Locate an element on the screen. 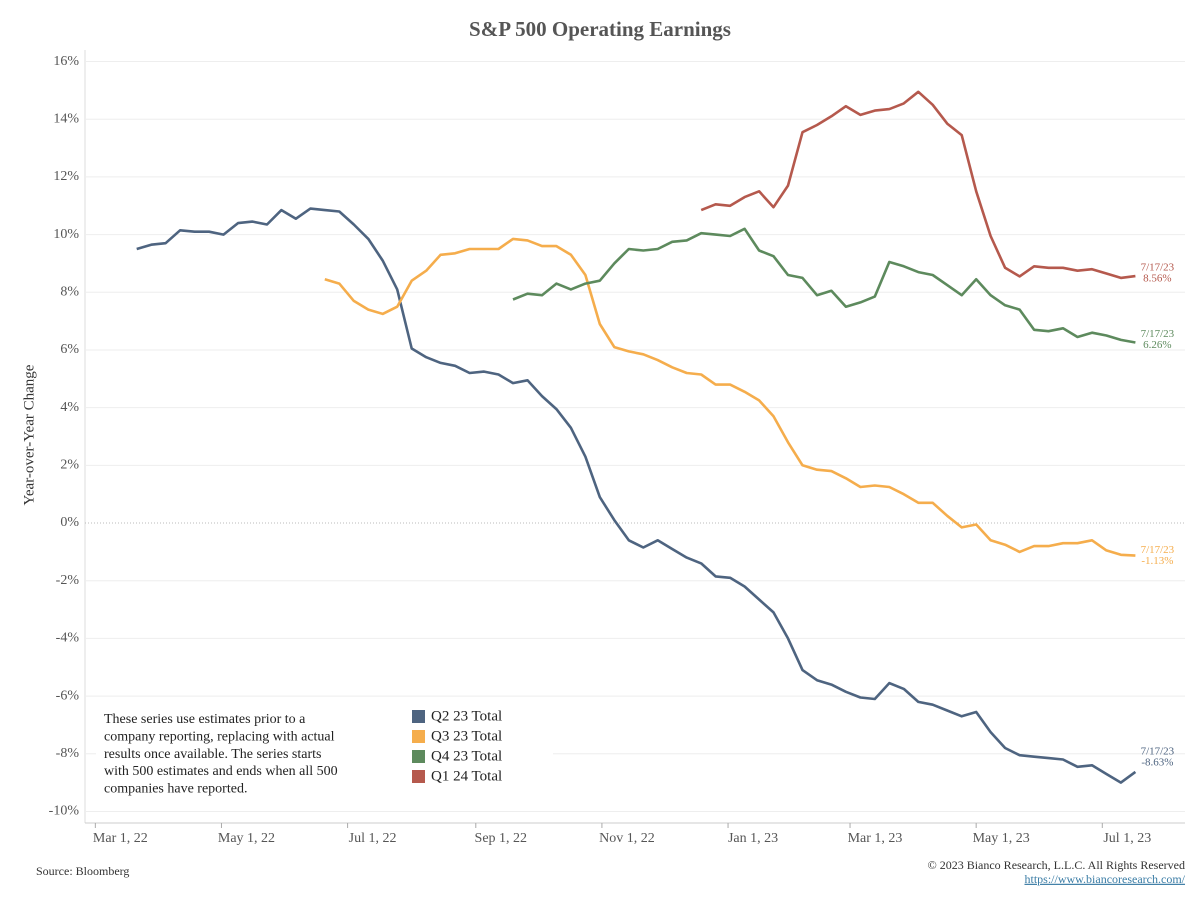 Image resolution: width=1200 pixels, height=900 pixels. x-tick-label: May 1, 22 is located at coordinates (246, 838).